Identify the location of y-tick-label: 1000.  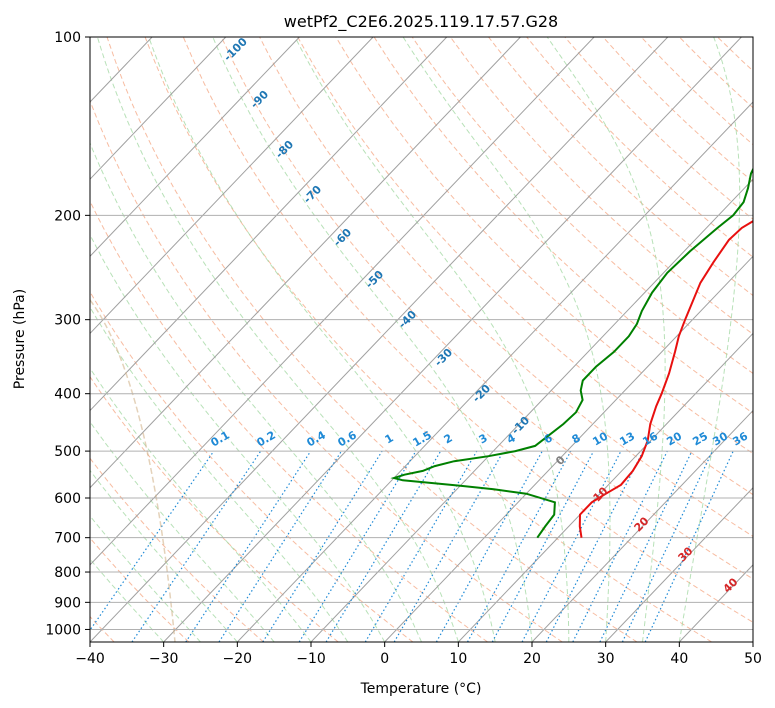
(63, 630).